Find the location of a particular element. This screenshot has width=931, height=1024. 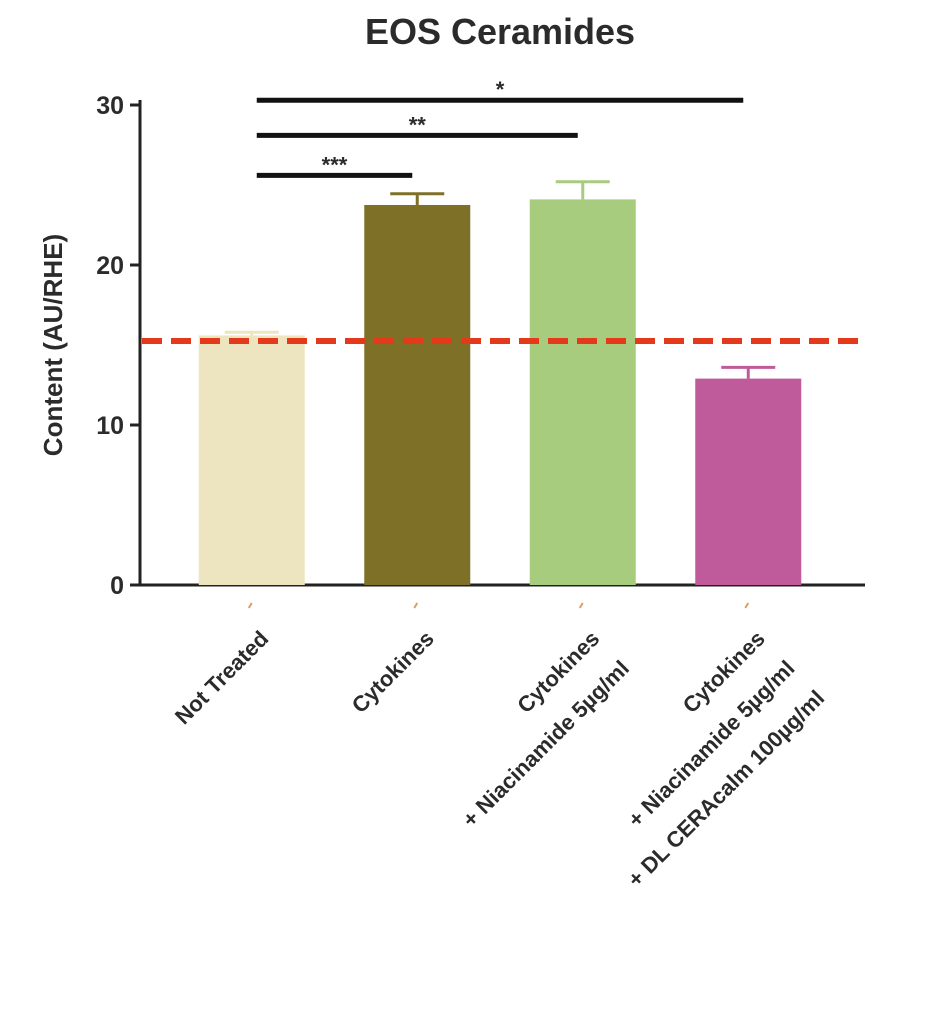

x-tick-label: Not Treated is located at coordinates (221, 677).